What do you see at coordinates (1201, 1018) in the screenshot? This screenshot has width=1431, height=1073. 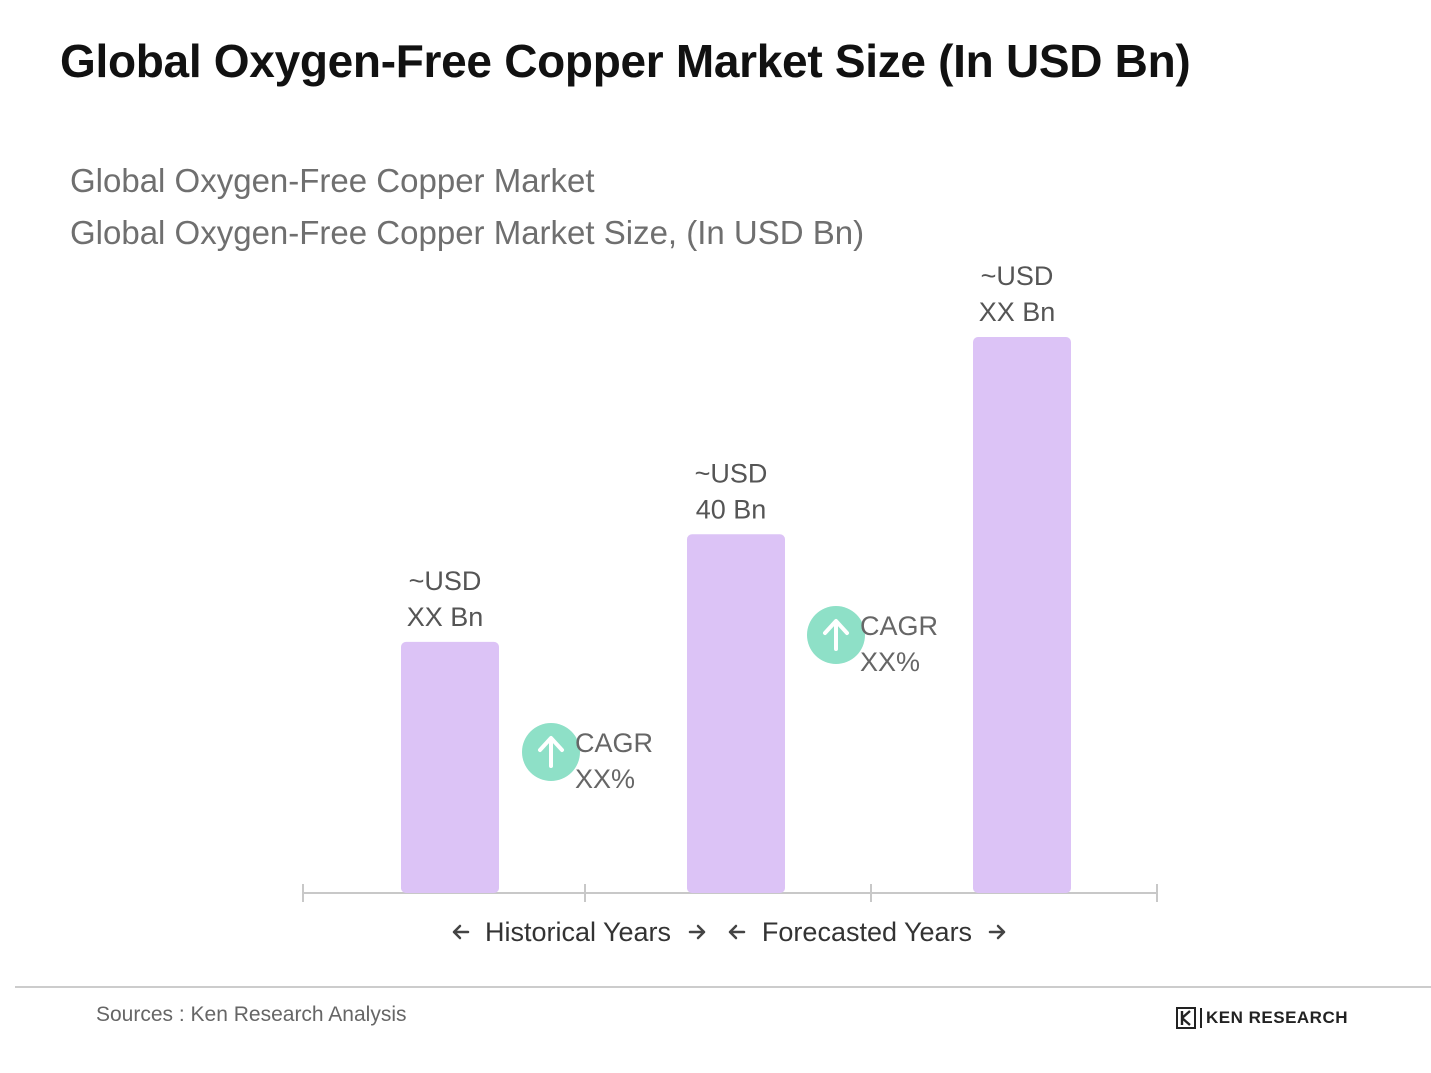 I see `logo-separator` at bounding box center [1201, 1018].